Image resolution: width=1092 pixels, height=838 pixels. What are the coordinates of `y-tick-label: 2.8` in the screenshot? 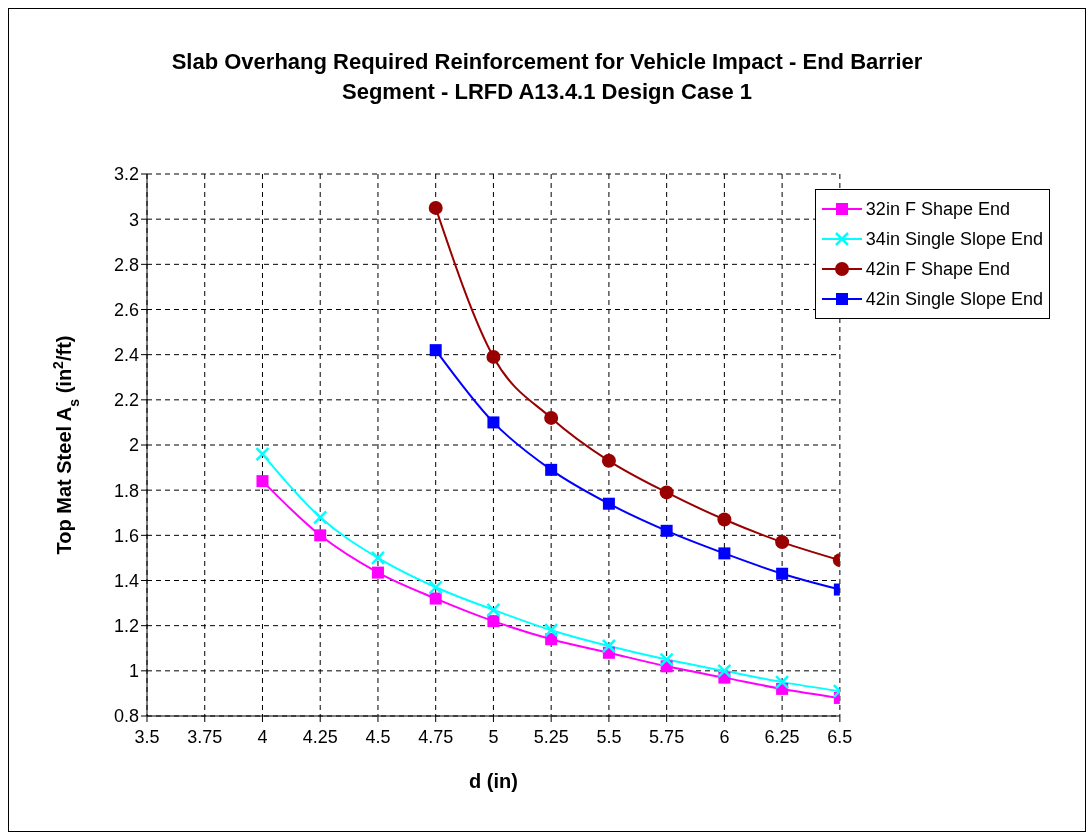 It's located at (126, 264).